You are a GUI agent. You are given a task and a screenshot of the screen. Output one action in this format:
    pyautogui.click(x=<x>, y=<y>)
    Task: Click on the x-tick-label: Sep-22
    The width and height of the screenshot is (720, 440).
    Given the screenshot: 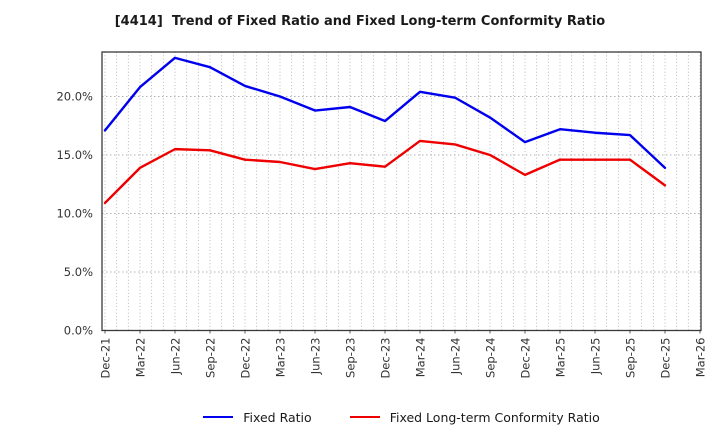 What is the action you would take?
    pyautogui.click(x=211, y=358)
    